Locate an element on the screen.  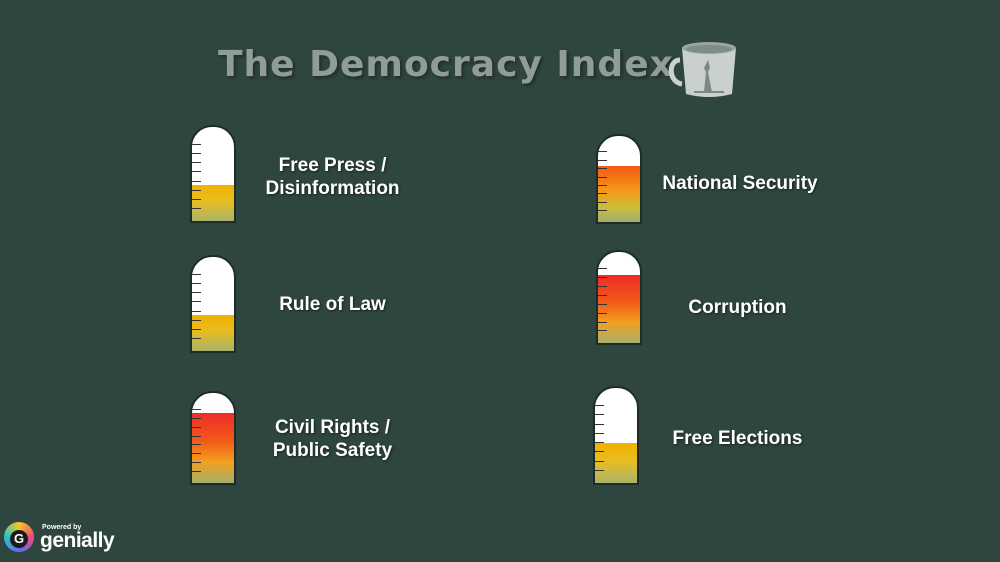
liberty-mug-icon is located at coordinates (702, 69).